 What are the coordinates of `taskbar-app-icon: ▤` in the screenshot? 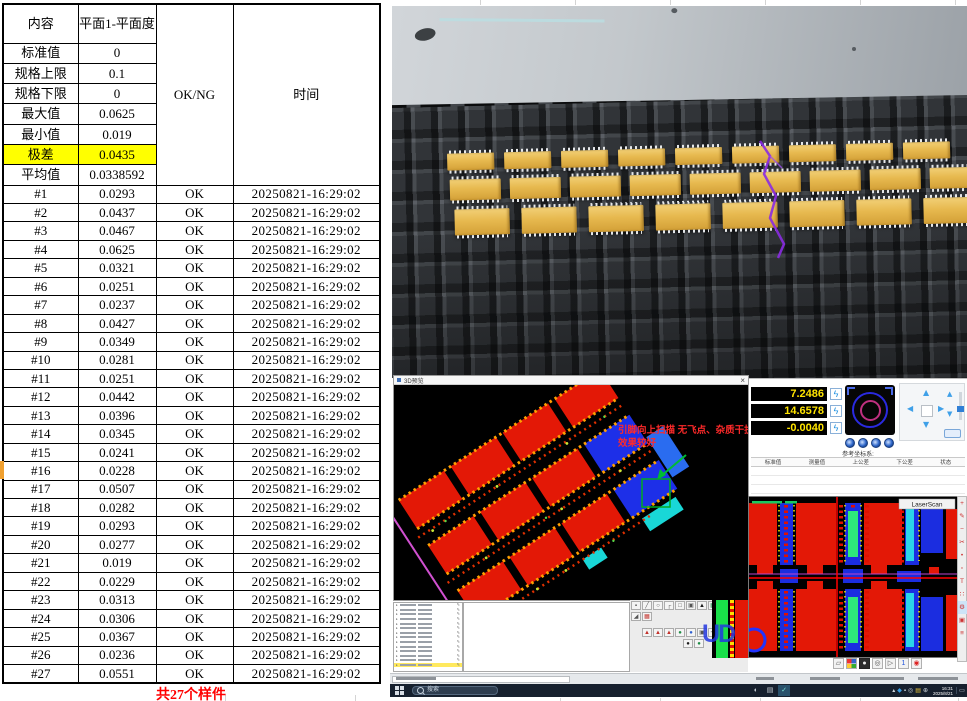 It's located at (770, 690).